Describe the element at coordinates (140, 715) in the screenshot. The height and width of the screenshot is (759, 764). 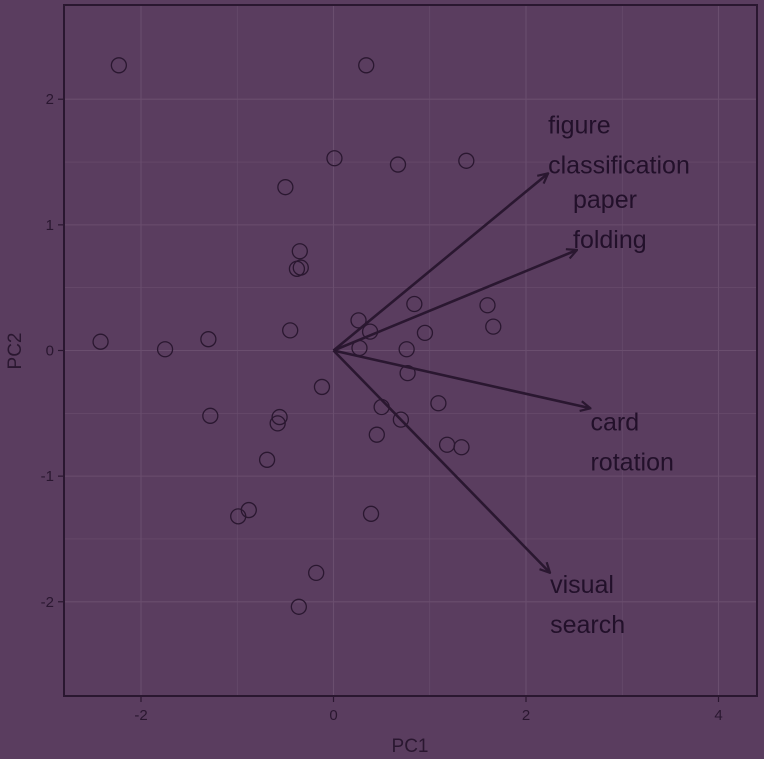
I see `x-tick-label: -2` at that location.